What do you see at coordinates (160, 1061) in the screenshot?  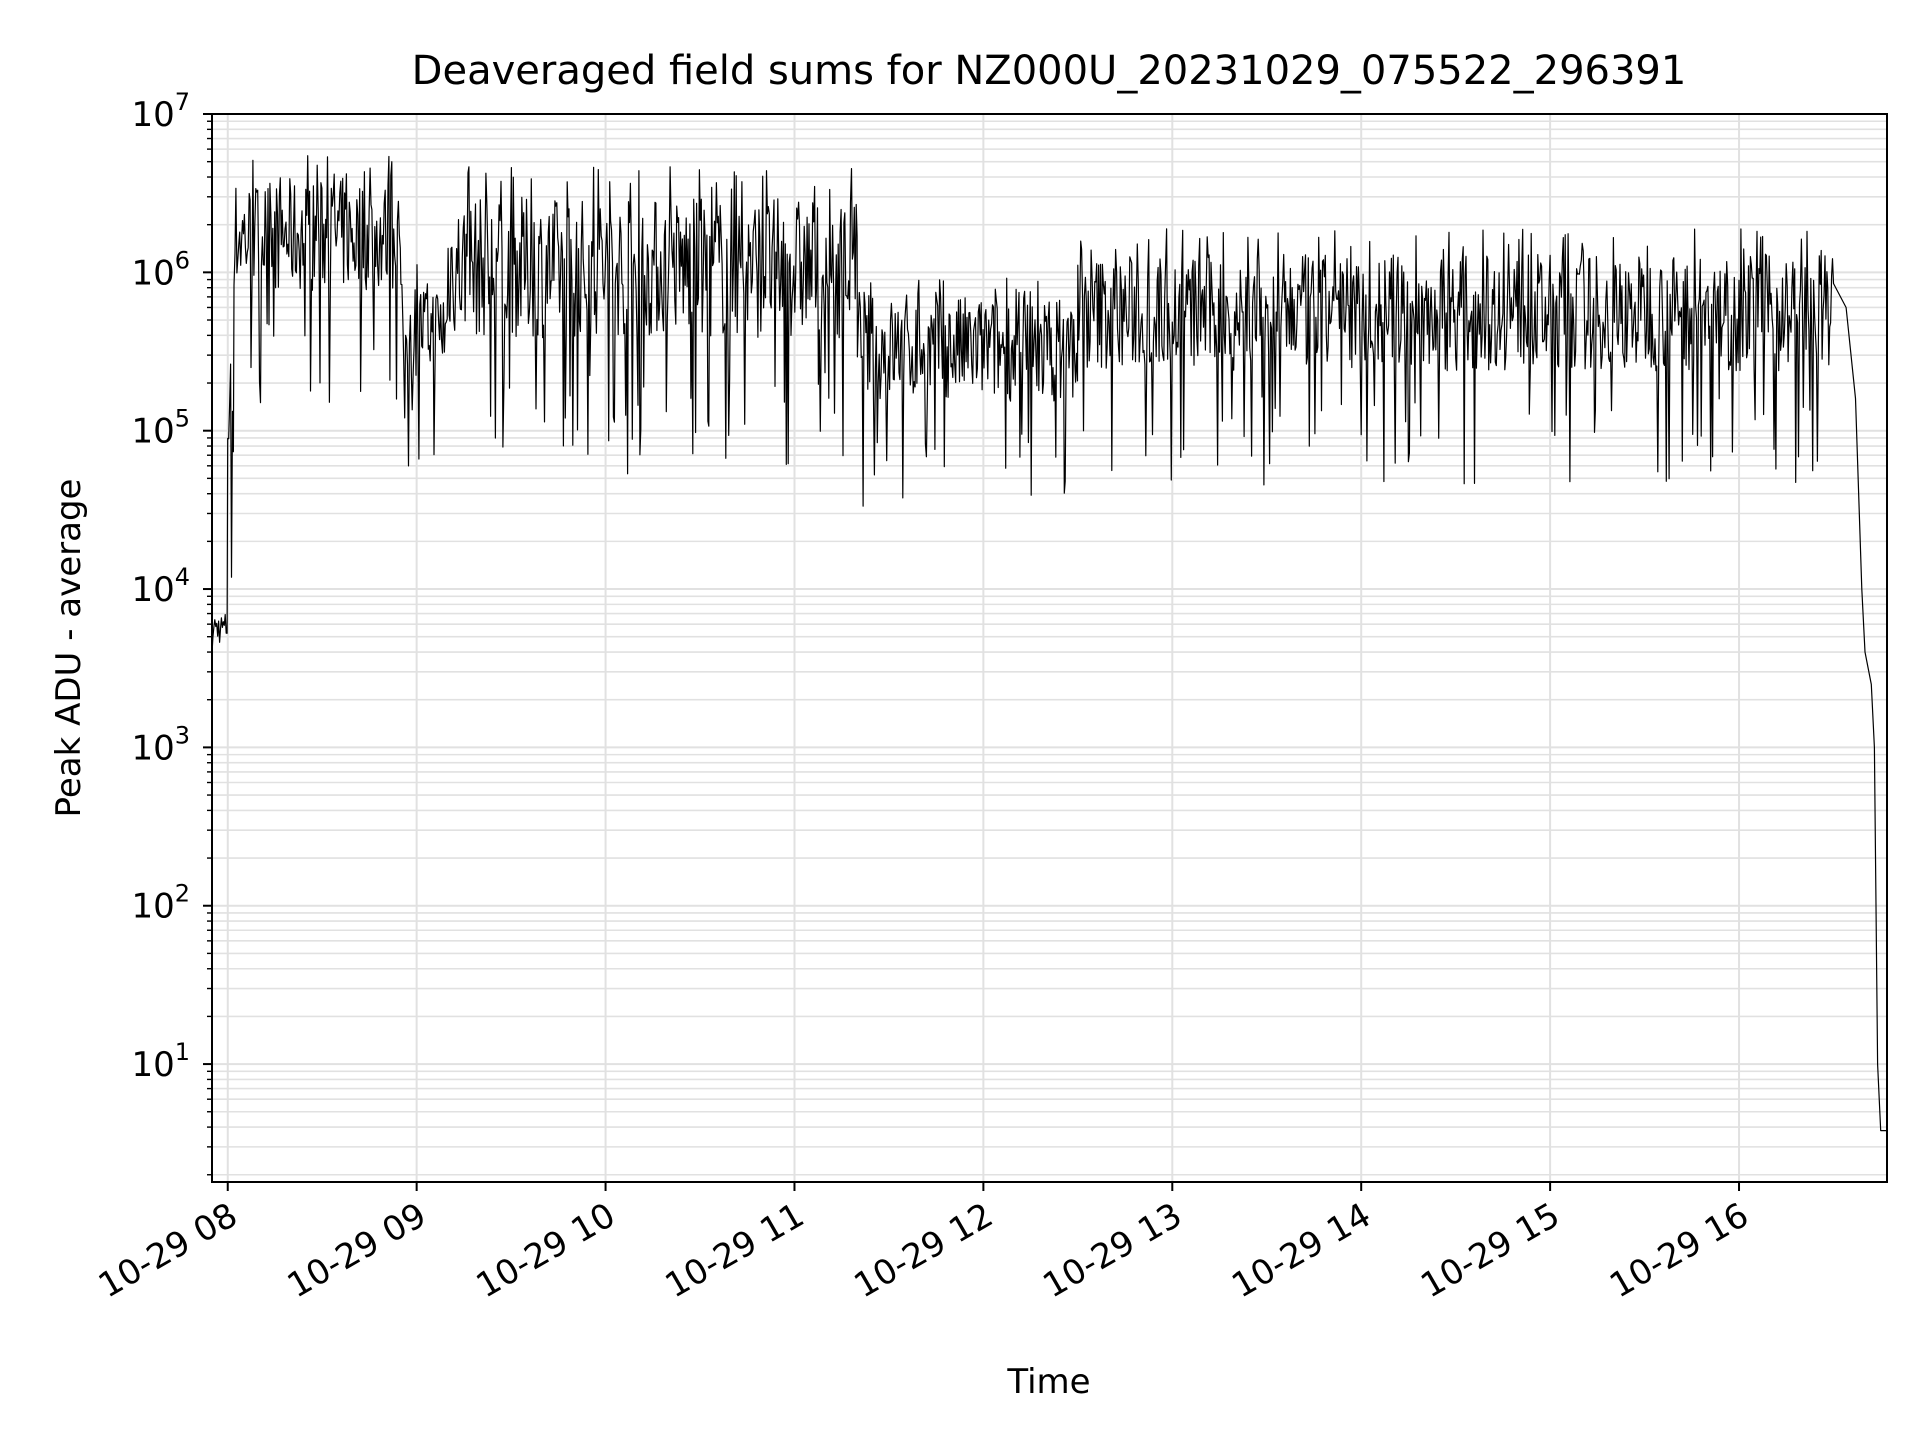 I see `y-tick-label: 10¹` at bounding box center [160, 1061].